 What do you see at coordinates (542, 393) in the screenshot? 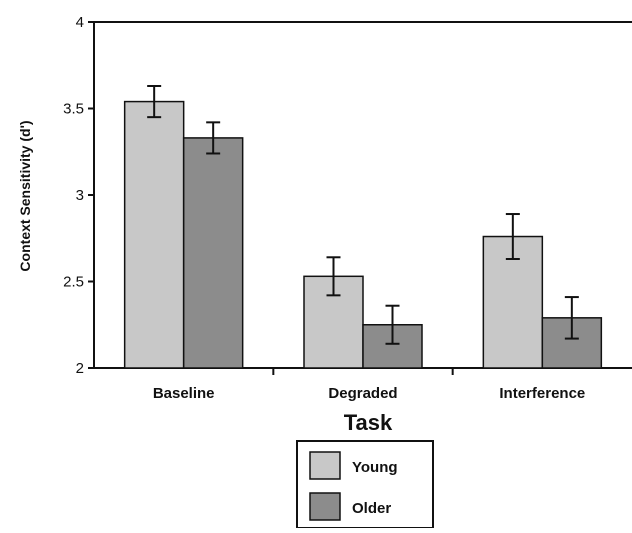
I see `x-category-label: Interference` at bounding box center [542, 393].